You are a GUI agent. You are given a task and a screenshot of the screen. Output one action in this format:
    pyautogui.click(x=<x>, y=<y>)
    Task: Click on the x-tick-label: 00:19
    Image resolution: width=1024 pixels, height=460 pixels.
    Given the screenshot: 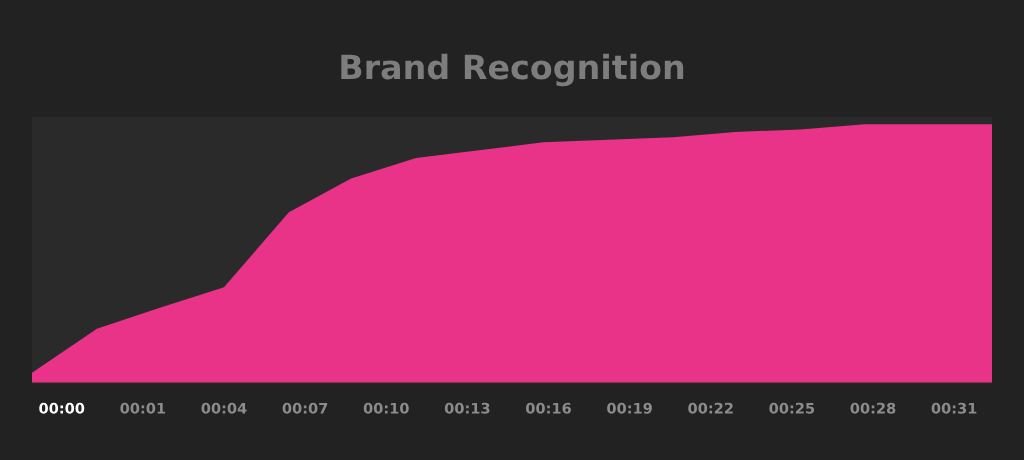 What is the action you would take?
    pyautogui.click(x=629, y=408)
    